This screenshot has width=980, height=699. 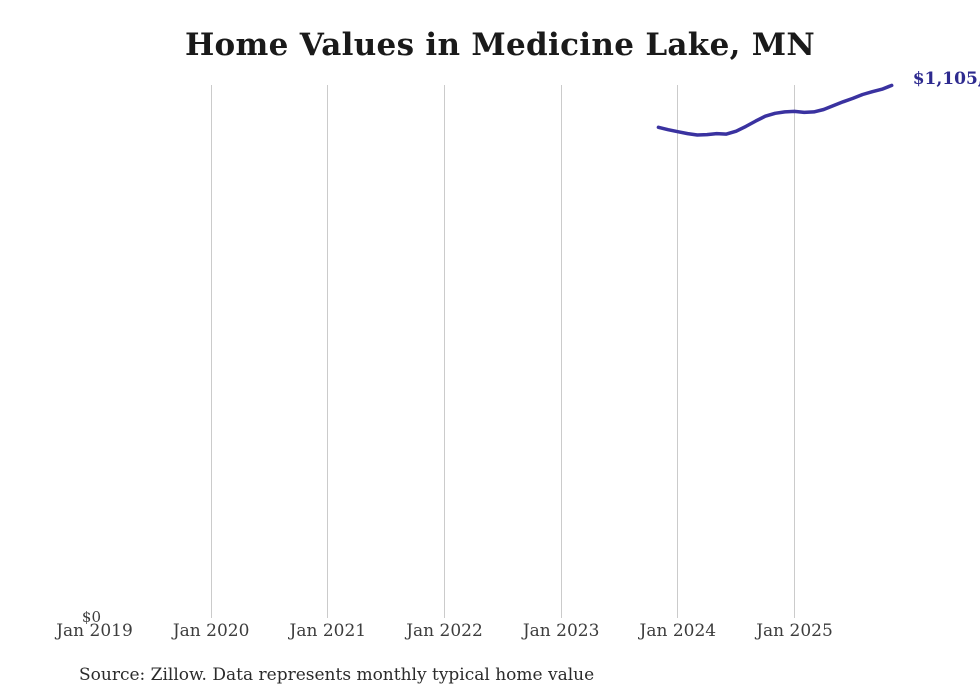 What do you see at coordinates (211, 631) in the screenshot?
I see `x-tick-label: Jan 2020` at bounding box center [211, 631].